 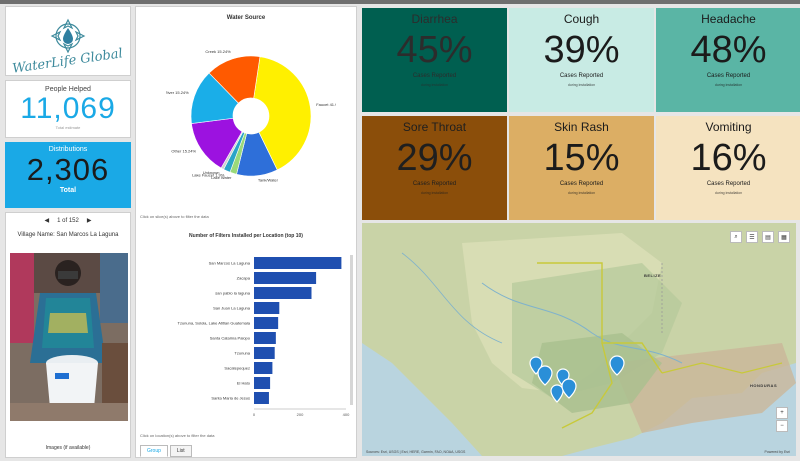 I want to click on previous-arrow-icon: ◀, so click(x=47, y=221).